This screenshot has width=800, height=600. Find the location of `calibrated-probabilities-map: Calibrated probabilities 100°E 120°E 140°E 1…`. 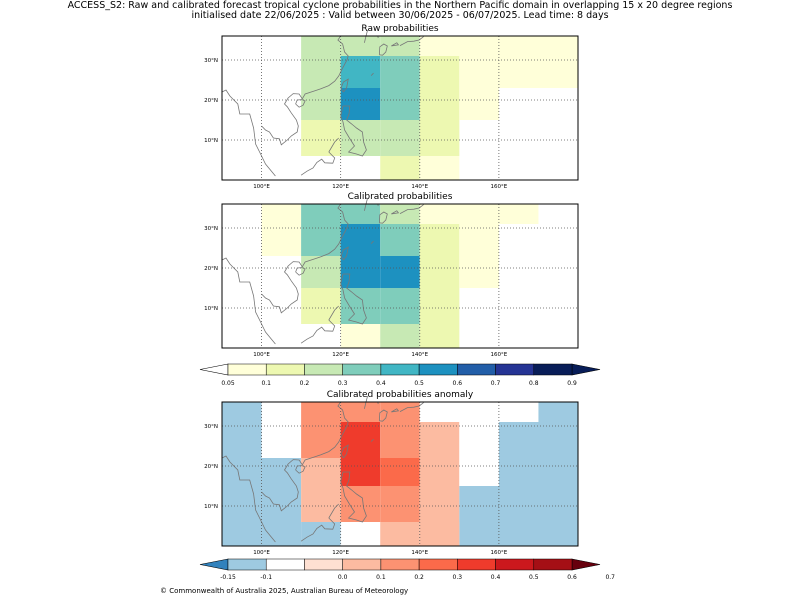

calibrated-probabilities-map: Calibrated probabilities 100°E 120°E 140°E 1… is located at coordinates (391, 275).